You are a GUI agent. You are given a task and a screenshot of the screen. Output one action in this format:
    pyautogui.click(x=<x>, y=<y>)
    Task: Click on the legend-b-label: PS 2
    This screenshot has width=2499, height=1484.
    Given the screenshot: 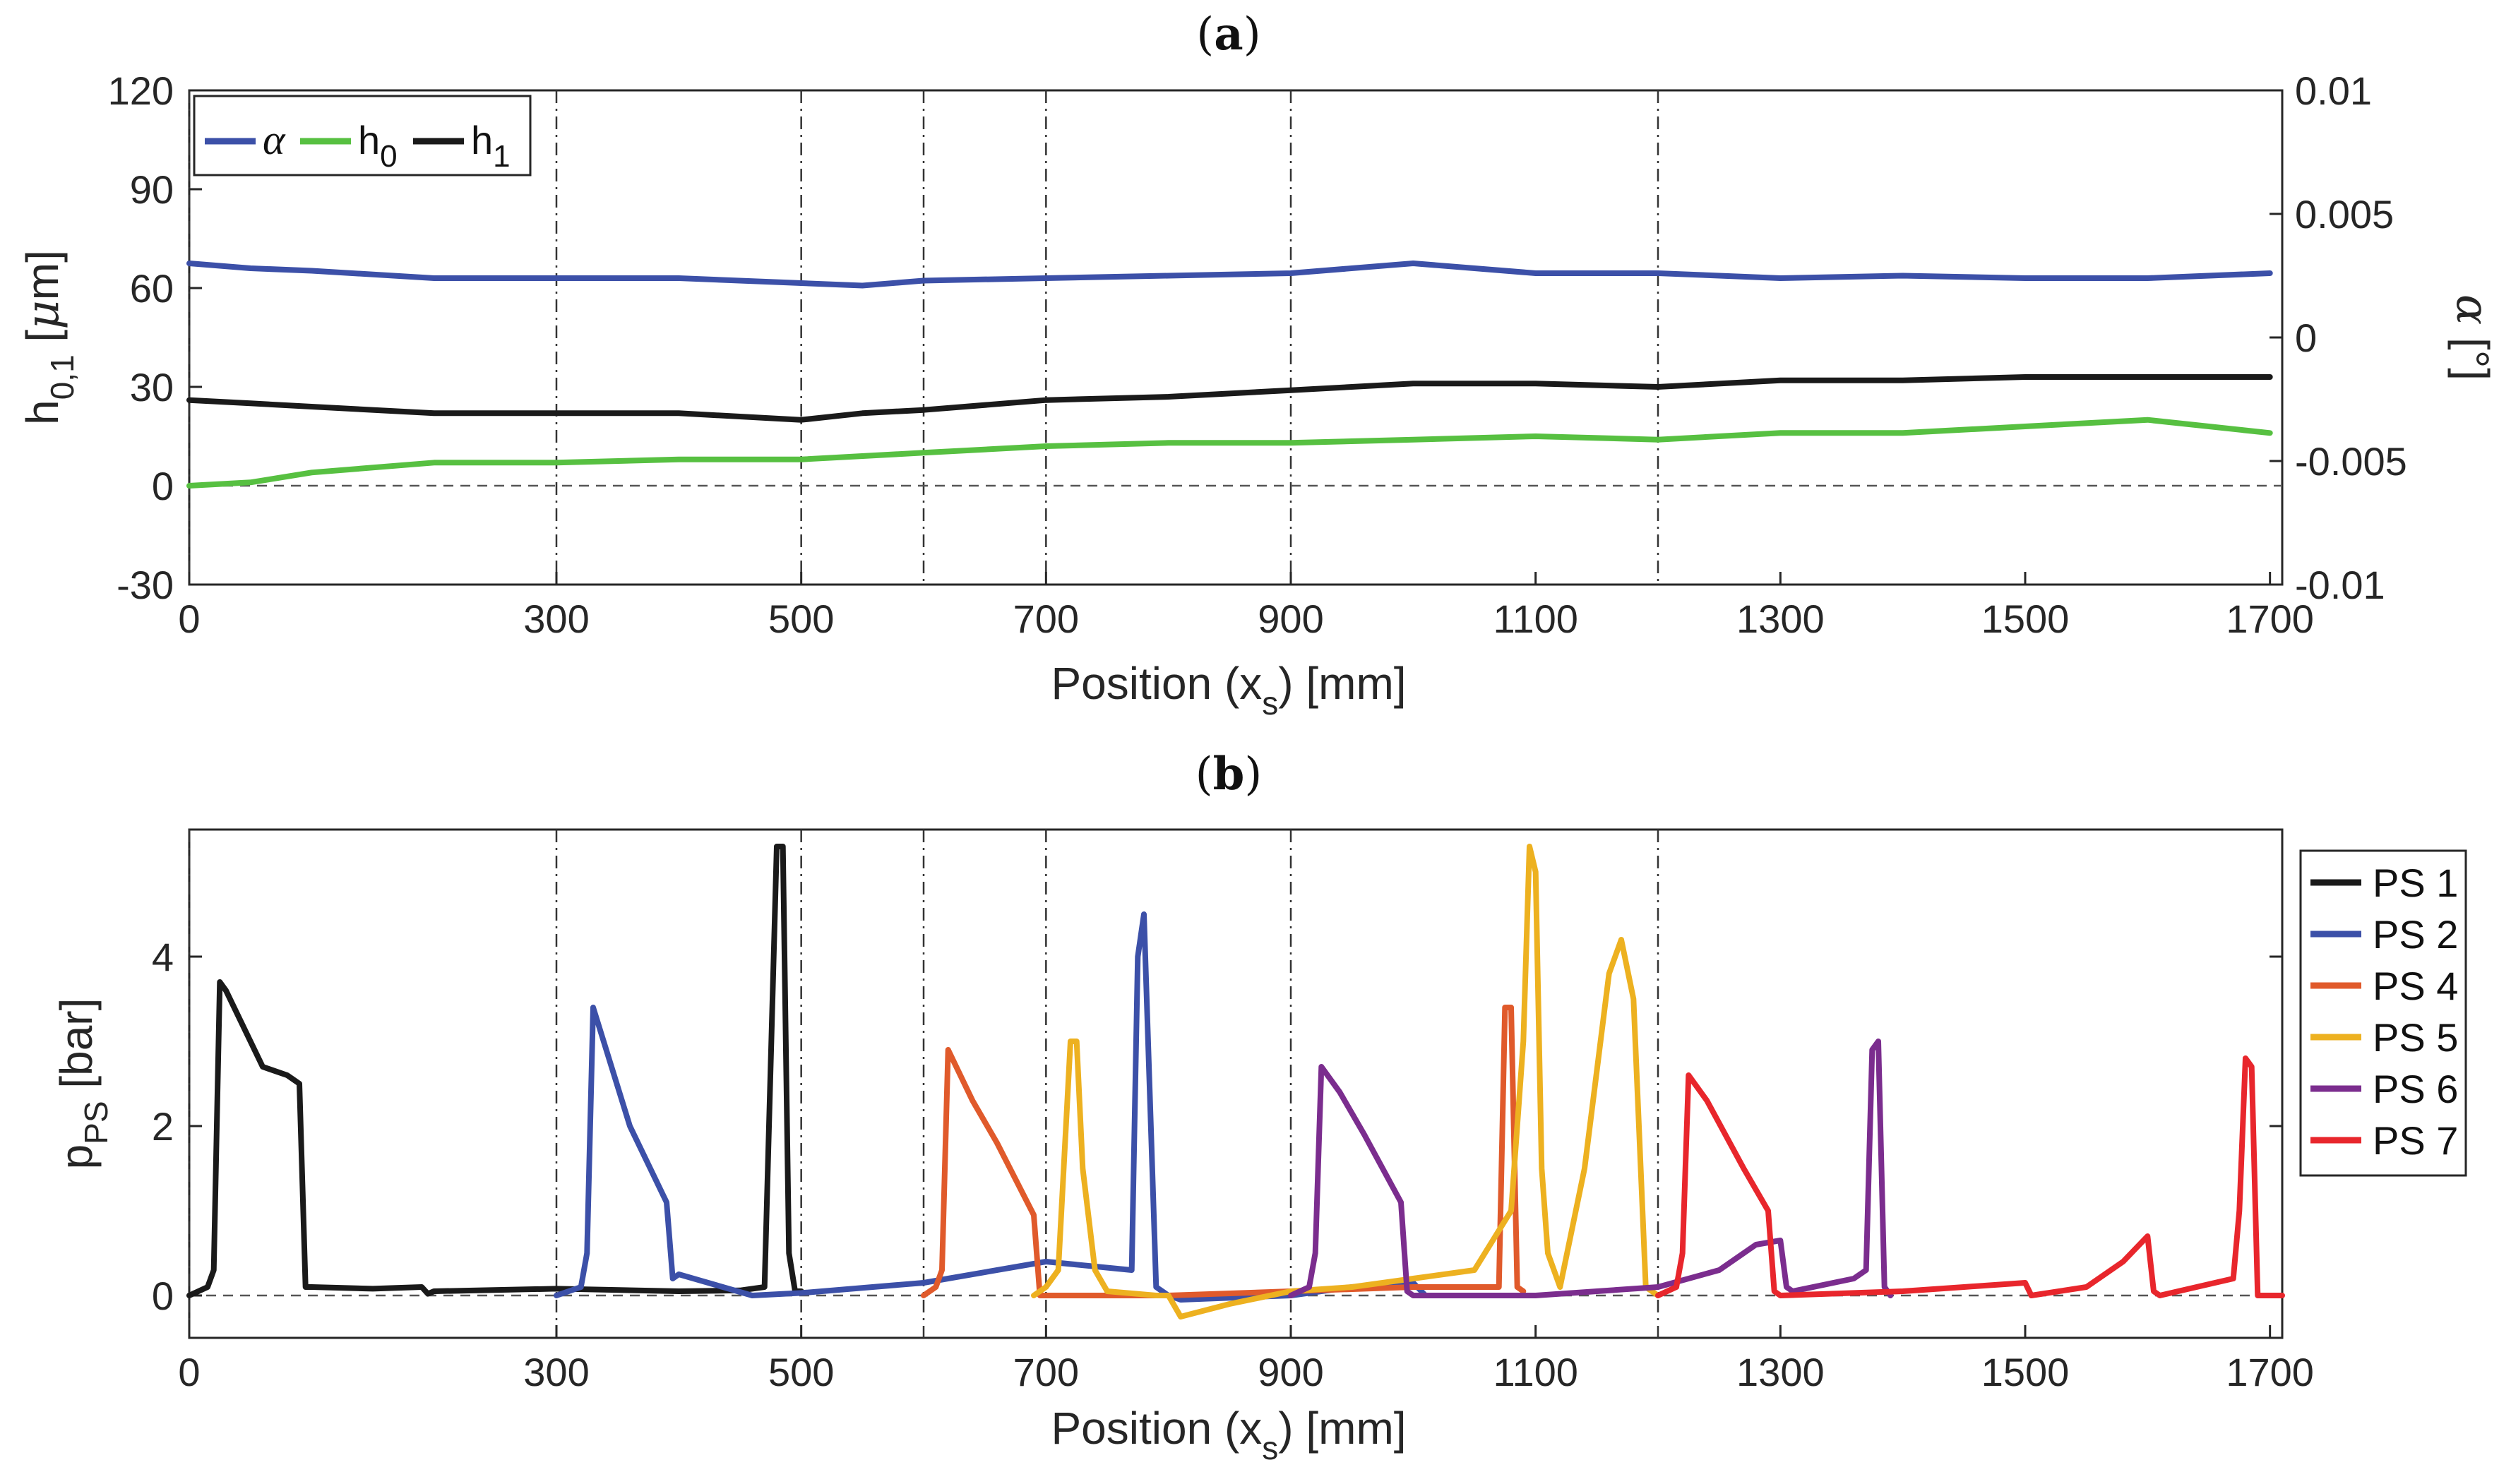 What is the action you would take?
    pyautogui.click(x=2415, y=934)
    